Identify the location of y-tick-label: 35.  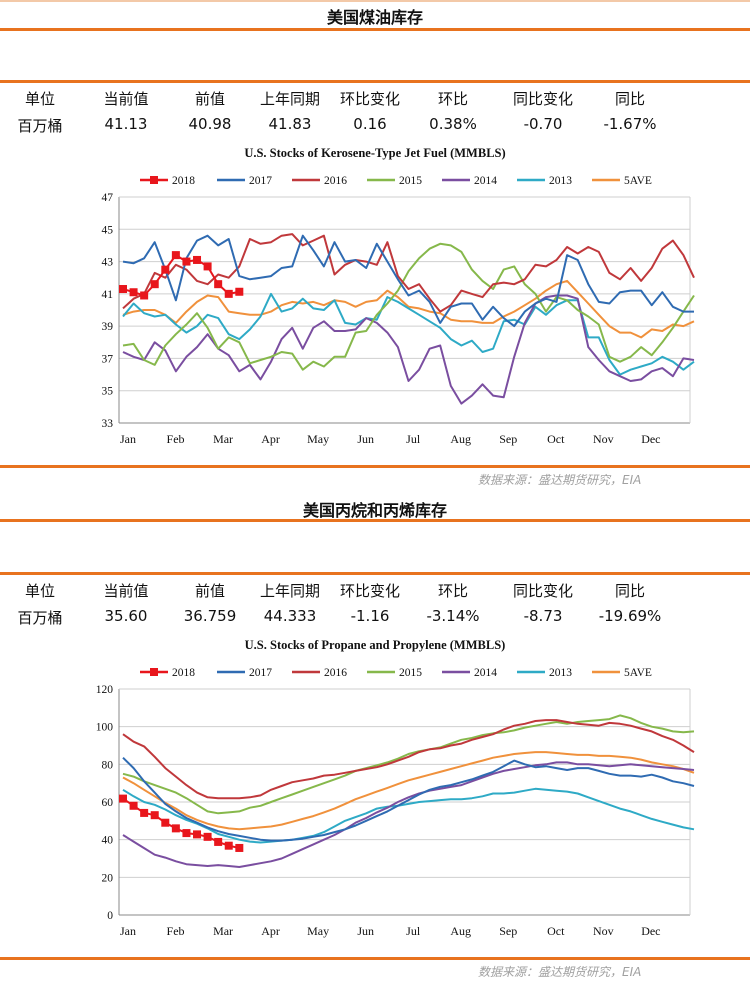
(108, 392).